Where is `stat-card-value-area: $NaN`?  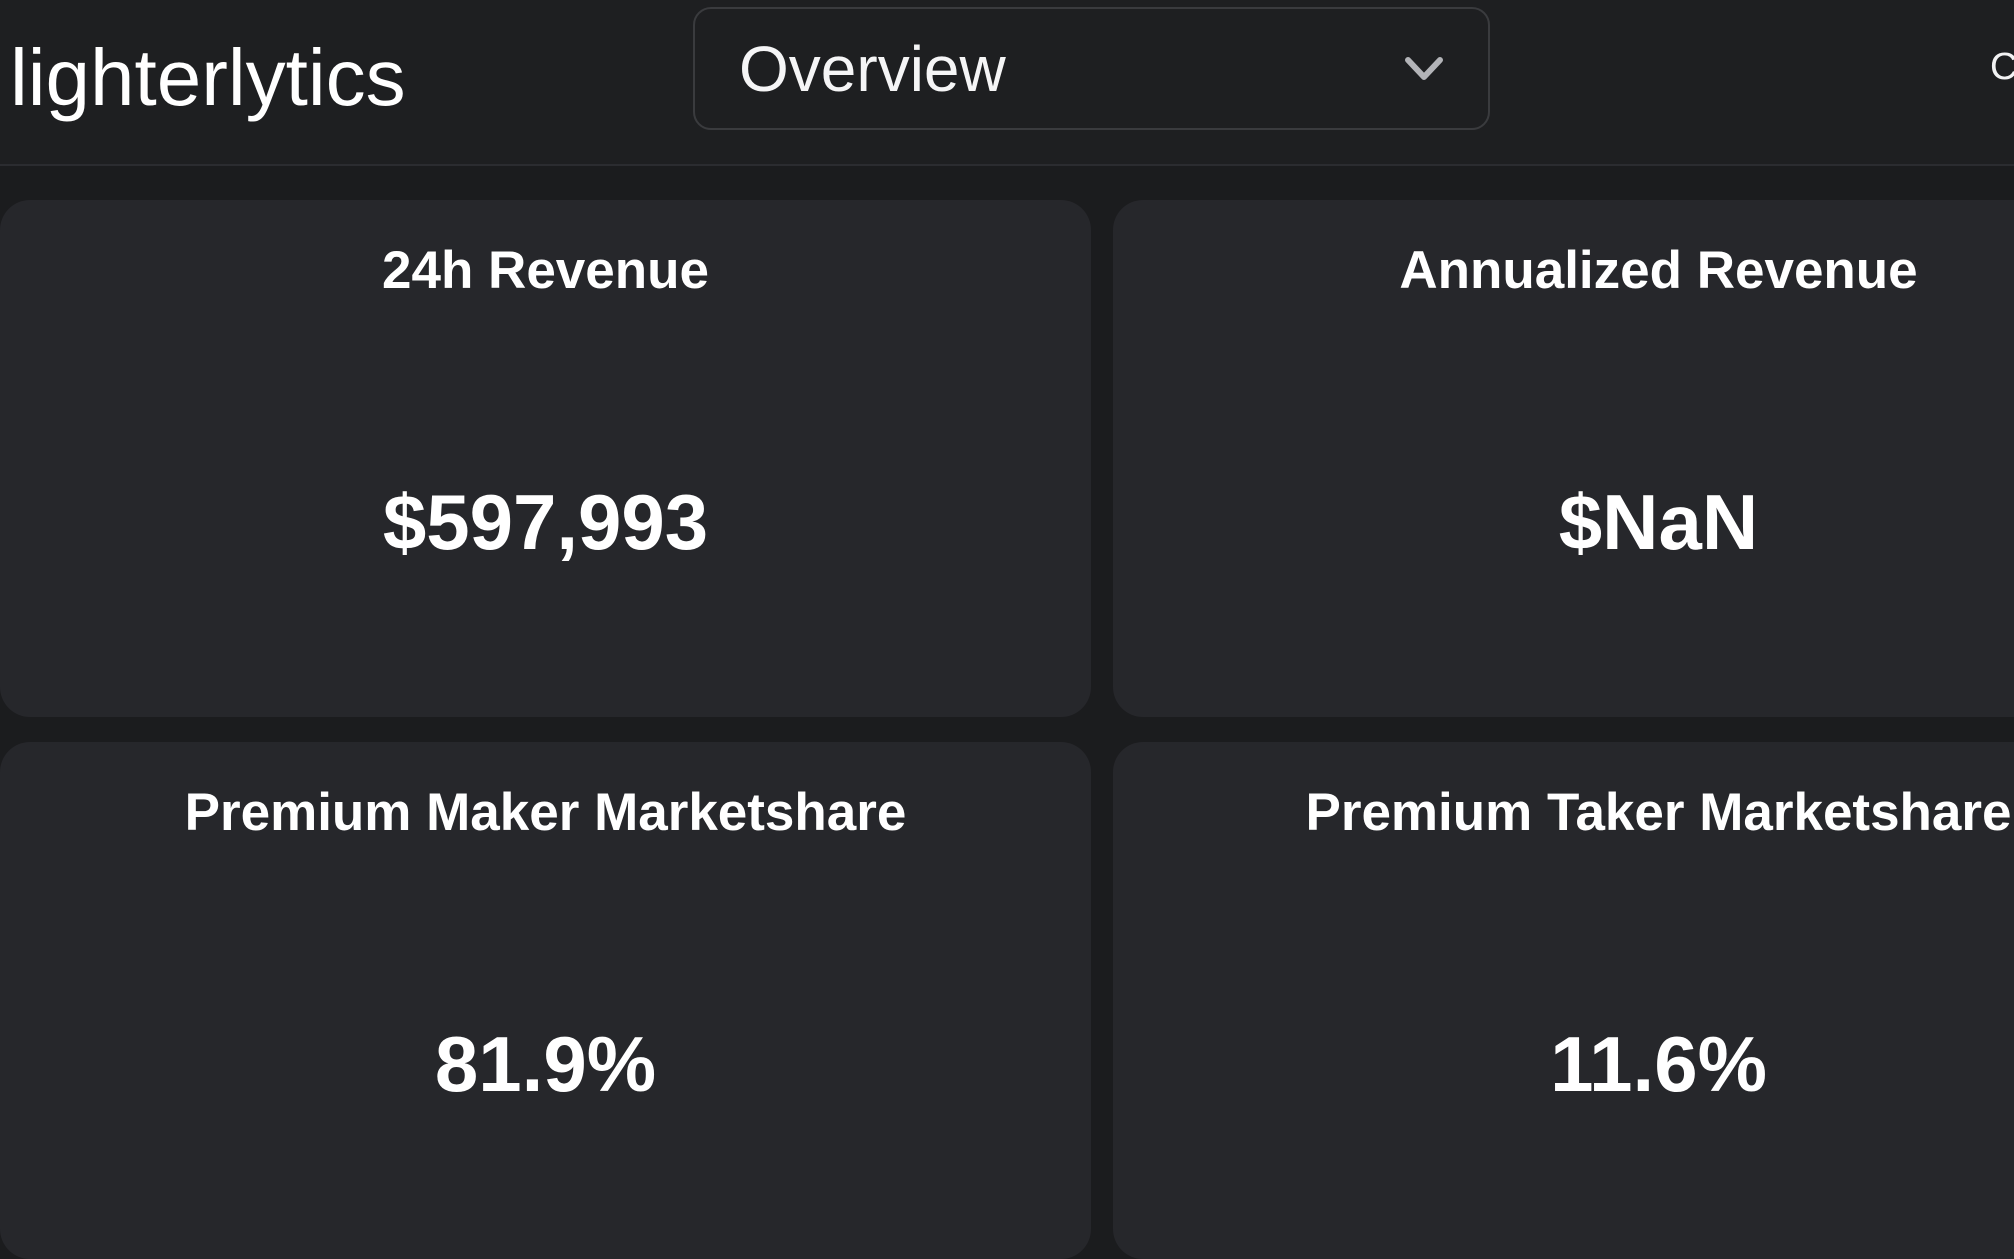 stat-card-value-area: $NaN is located at coordinates (1563, 507).